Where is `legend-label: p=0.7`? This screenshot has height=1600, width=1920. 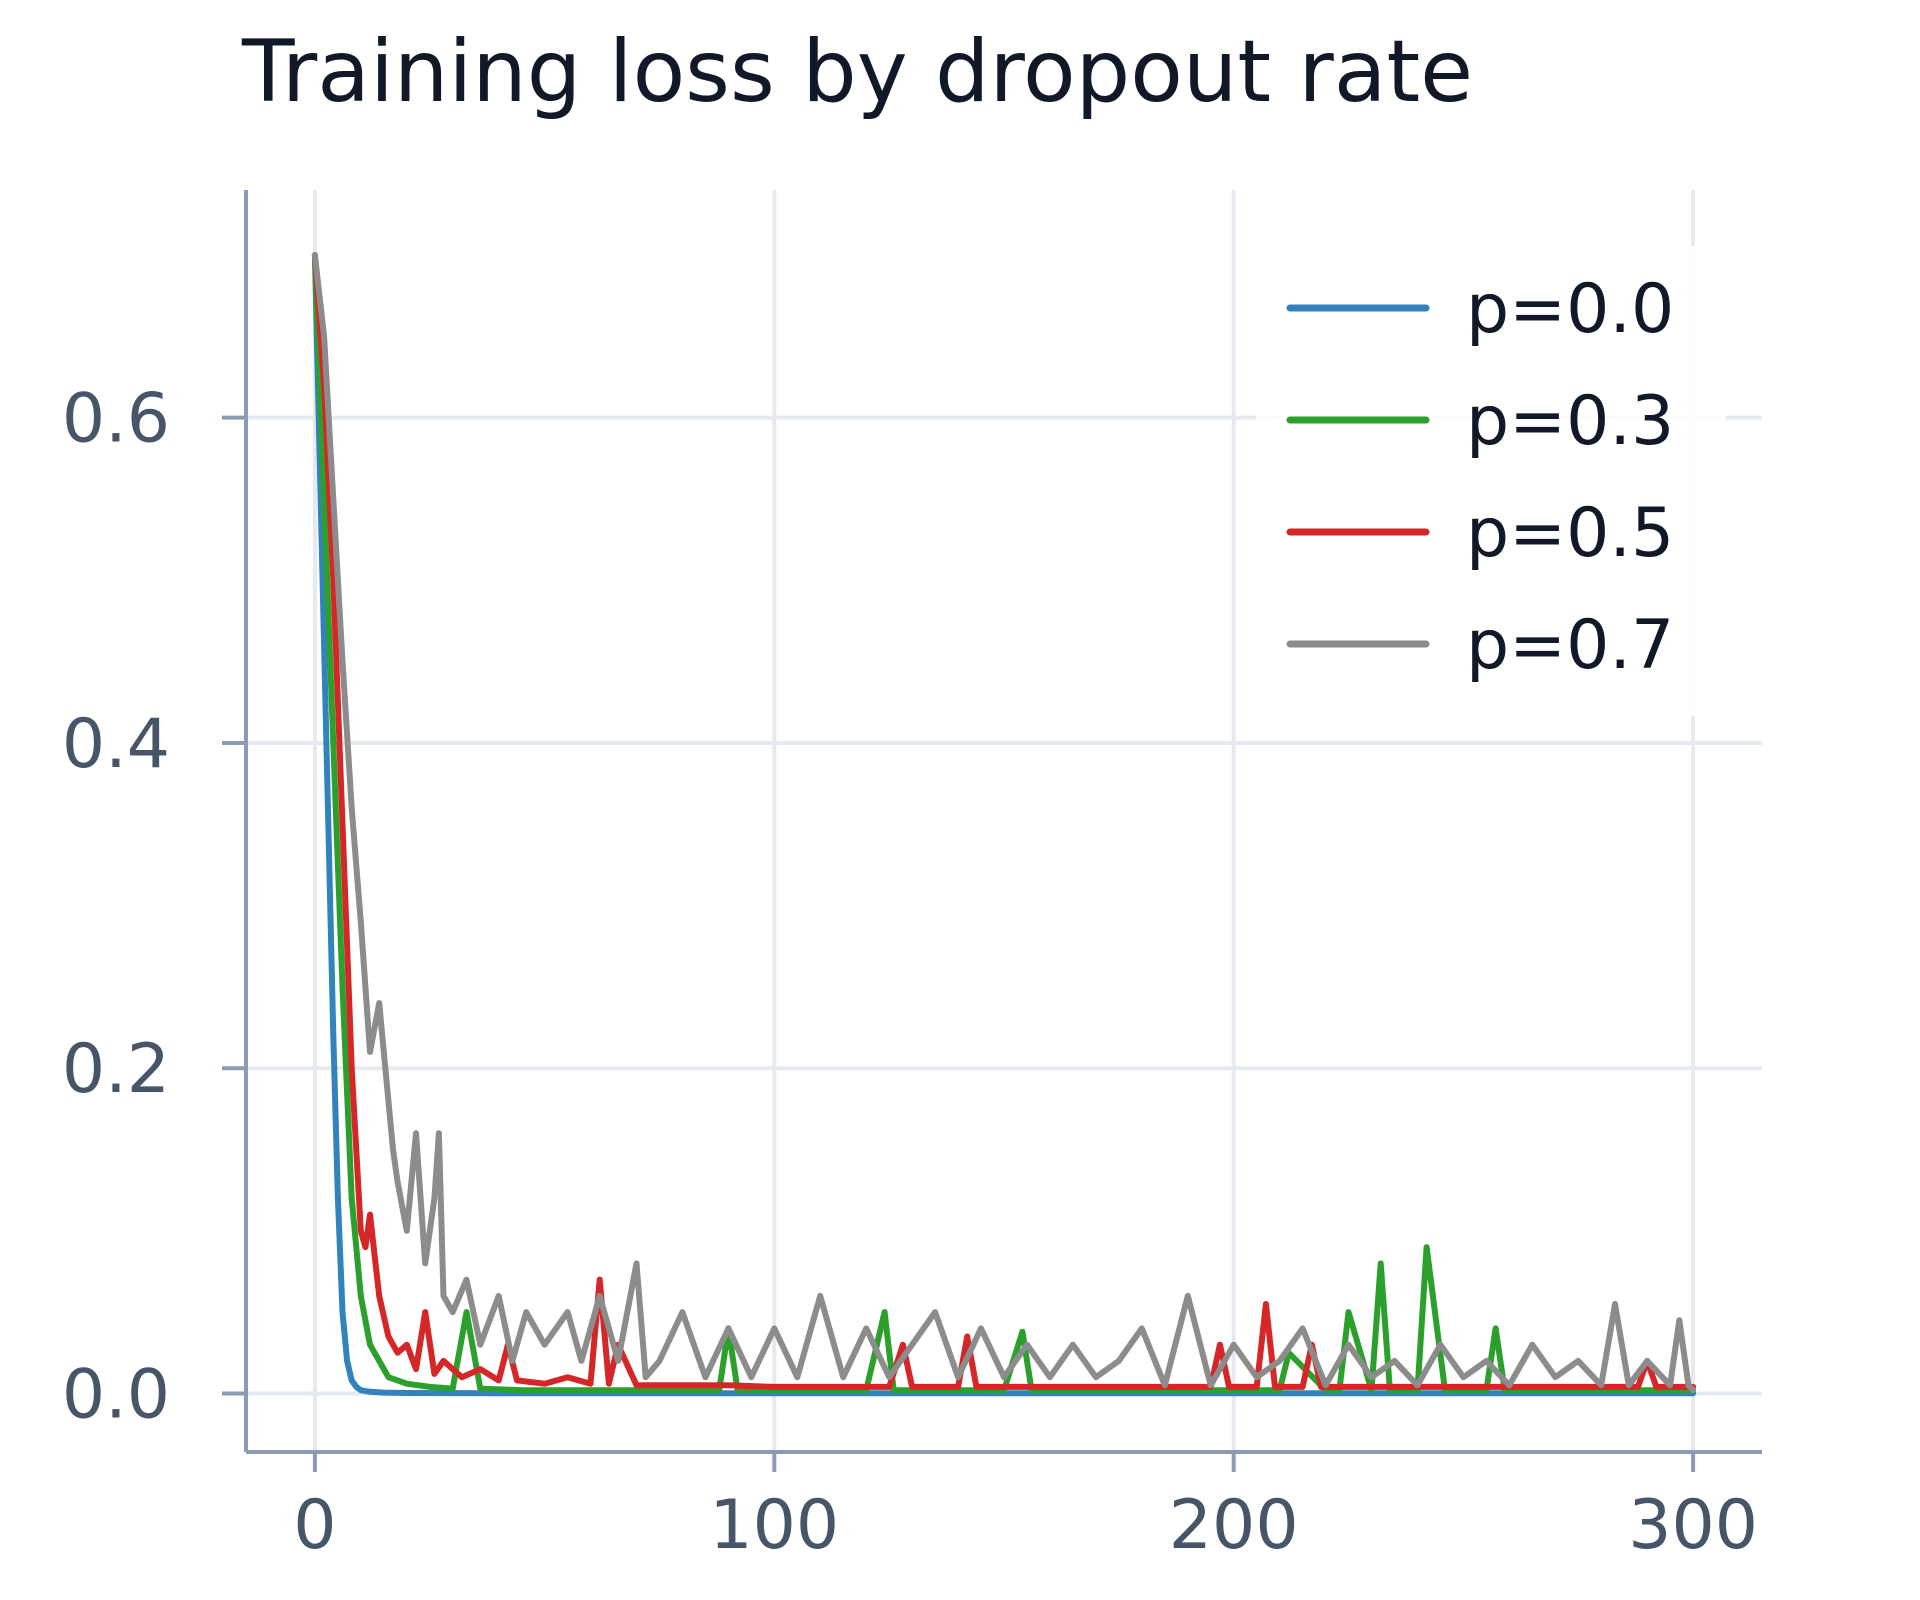
legend-label: p=0.7 is located at coordinates (1570, 645).